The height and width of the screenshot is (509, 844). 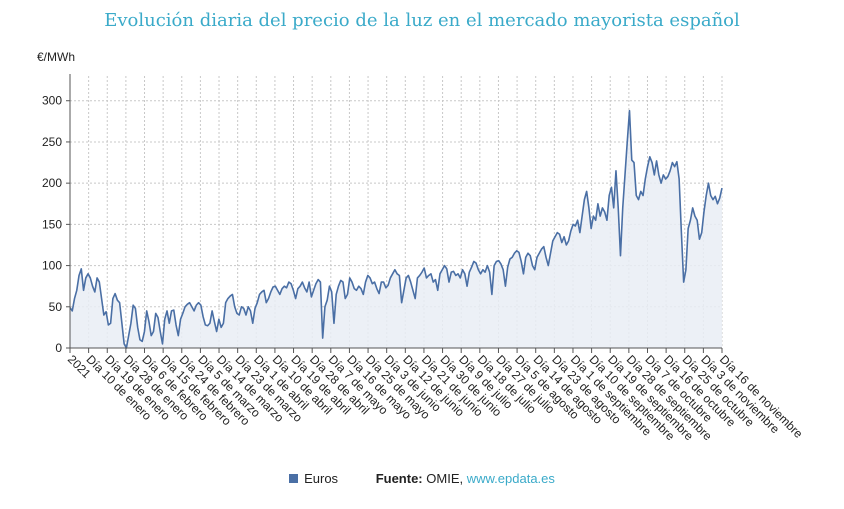 What do you see at coordinates (52, 266) in the screenshot?
I see `y-tick-label: 100` at bounding box center [52, 266].